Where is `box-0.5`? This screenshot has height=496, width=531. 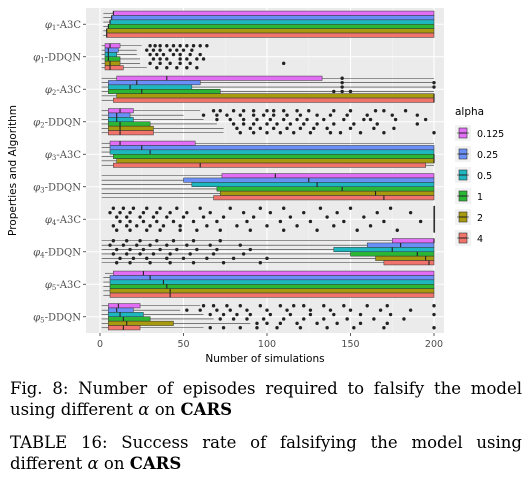
box-0.5 is located at coordinates (110, 54).